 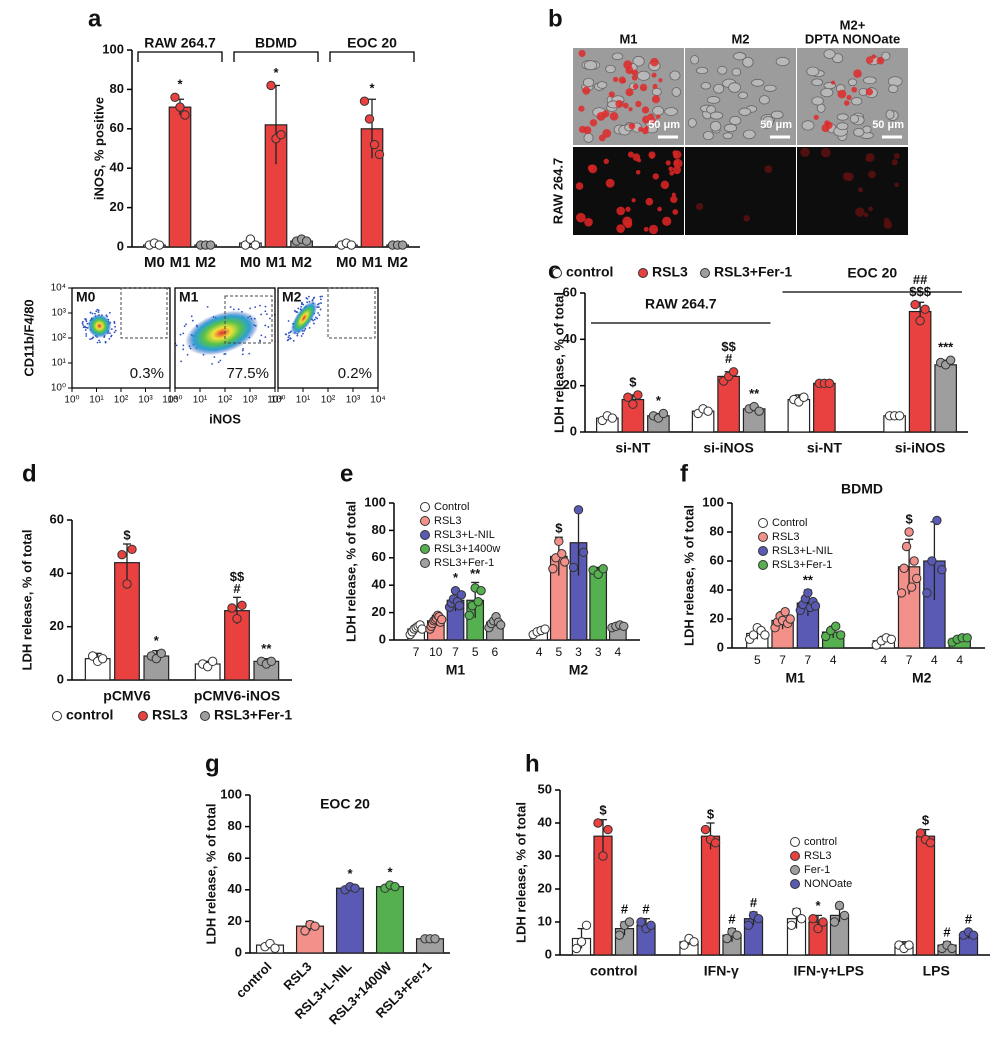 What do you see at coordinates (925, 895) in the screenshot?
I see `bar` at bounding box center [925, 895].